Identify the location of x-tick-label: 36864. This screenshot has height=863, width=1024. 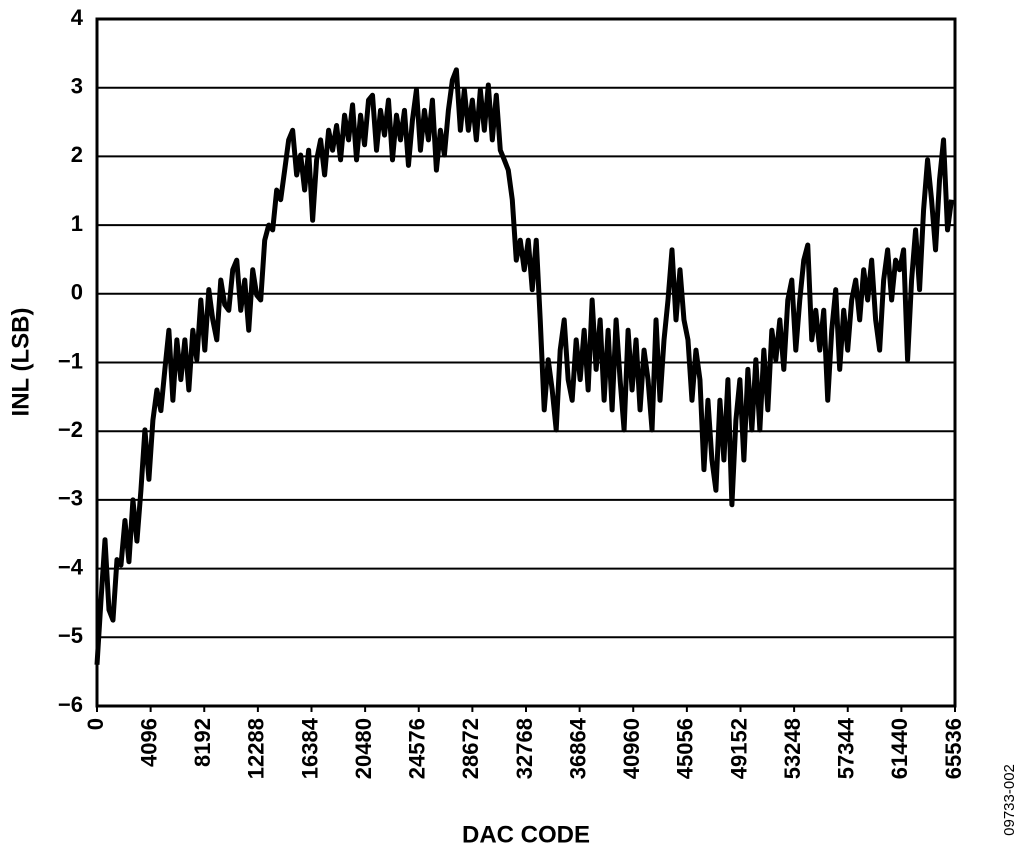
(577, 748).